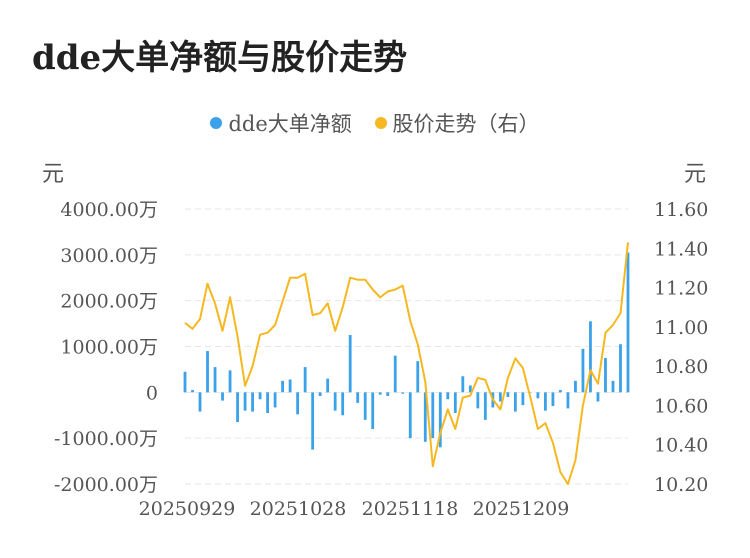  What do you see at coordinates (216, 123) in the screenshot?
I see `legend-marker-dde` at bounding box center [216, 123].